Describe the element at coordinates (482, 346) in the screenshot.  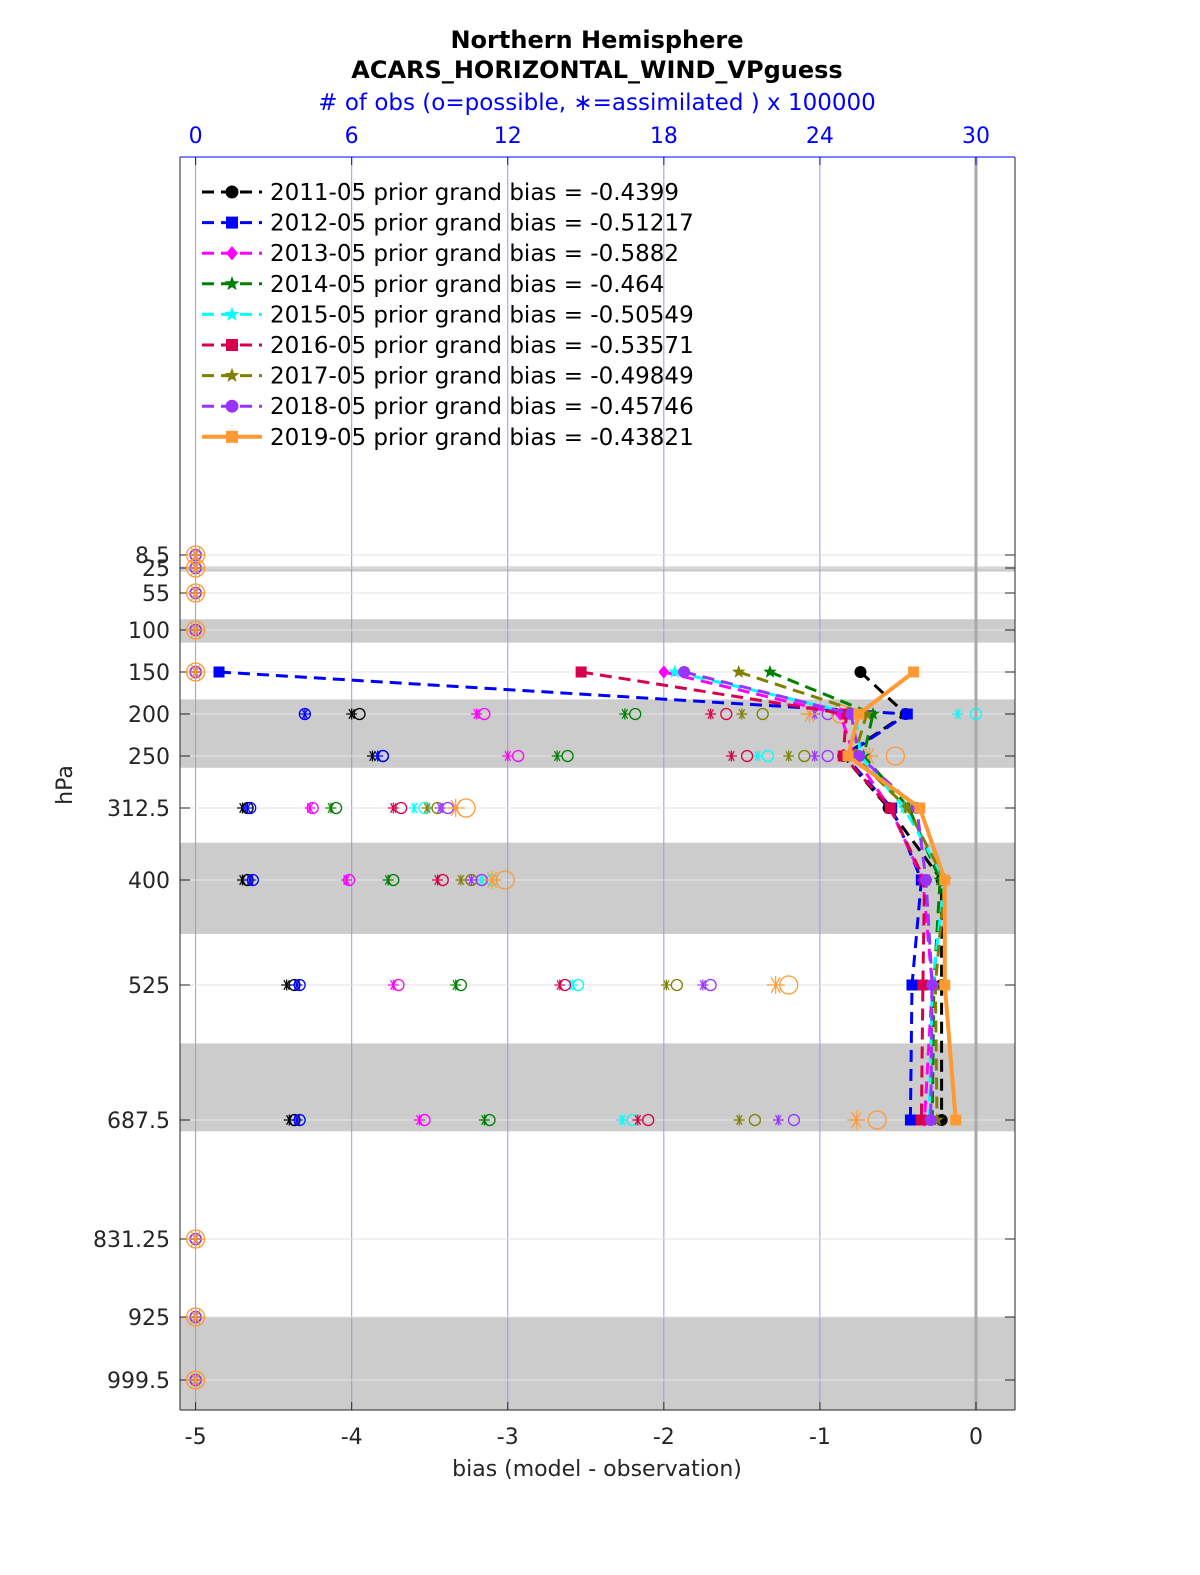
I see `legend-entry: 2016-05 prior grand bias = -0.53571` at that location.